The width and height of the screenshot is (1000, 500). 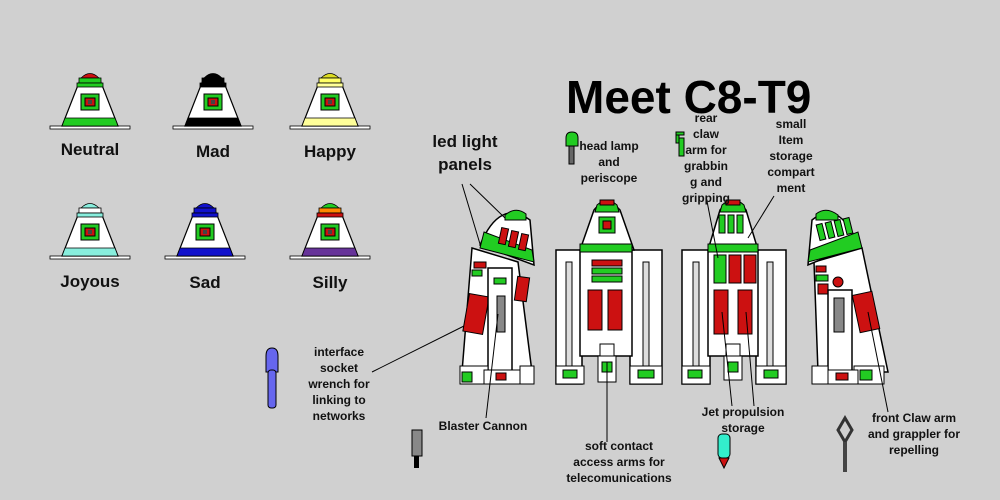 I want to click on label-head-lamp: head lamp and periscope, so click(x=609, y=162).